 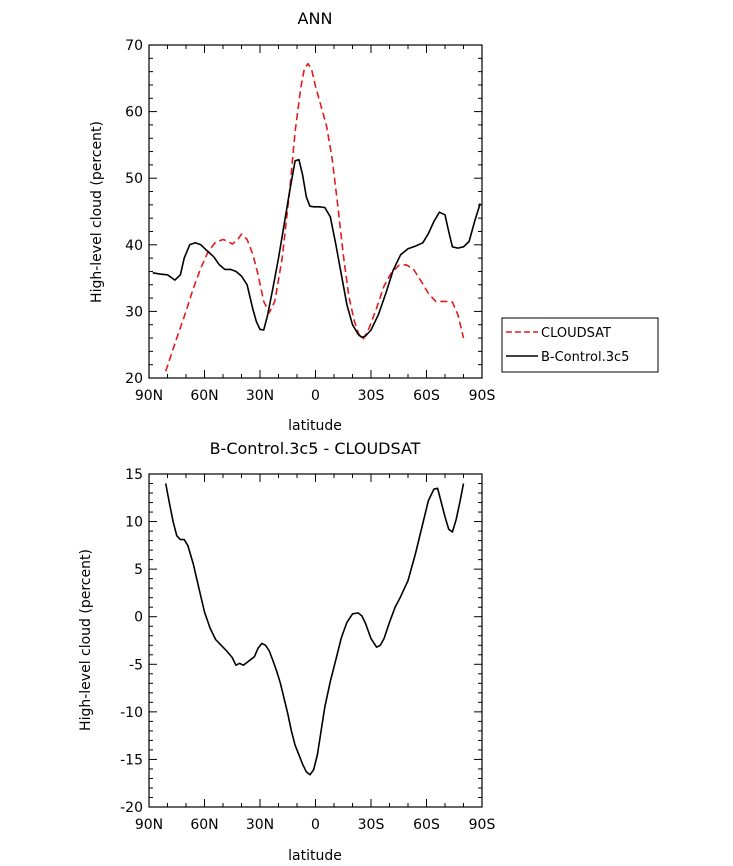 I want to click on legend: CLOUDSAT B-Control.3c5, so click(x=580, y=345).